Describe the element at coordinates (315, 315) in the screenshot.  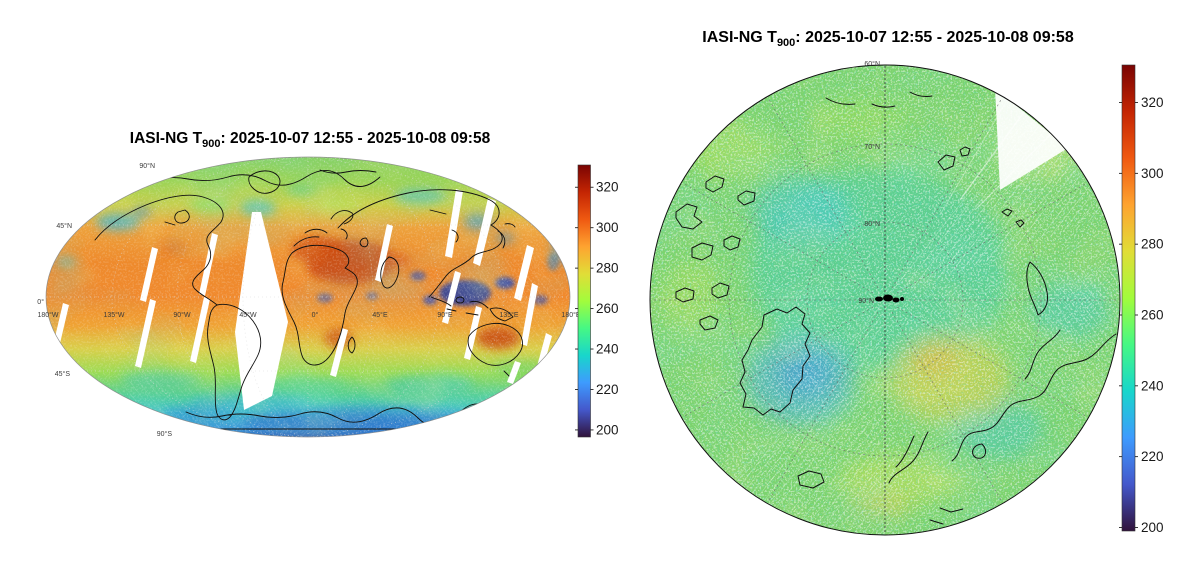
I see `lon-label-0: 0°` at that location.